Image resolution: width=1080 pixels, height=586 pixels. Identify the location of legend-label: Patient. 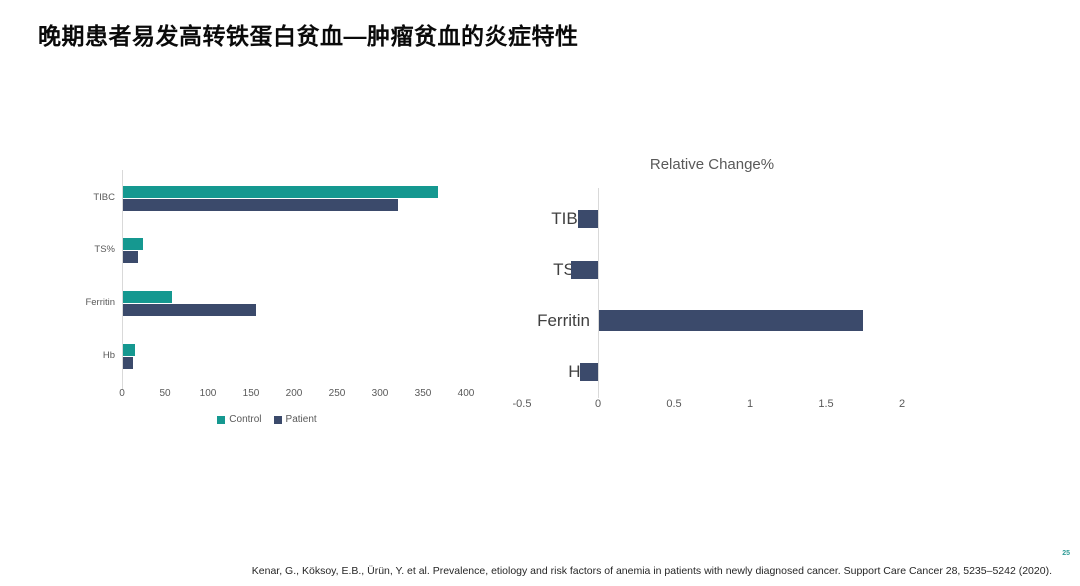
(301, 419).